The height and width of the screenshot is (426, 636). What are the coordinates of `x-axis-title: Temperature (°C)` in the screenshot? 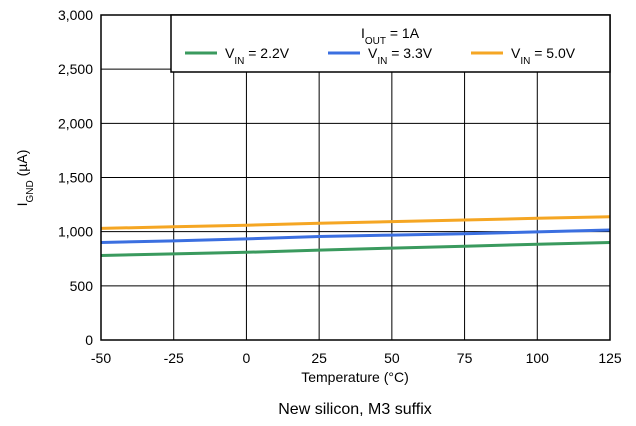 It's located at (355, 377).